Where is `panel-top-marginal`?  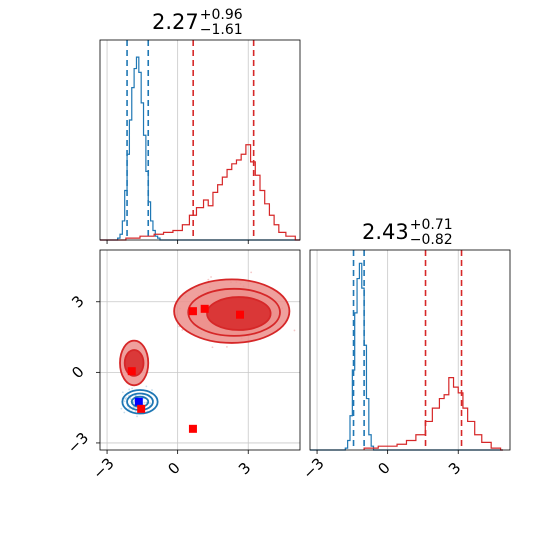 panel-top-marginal is located at coordinates (200, 141).